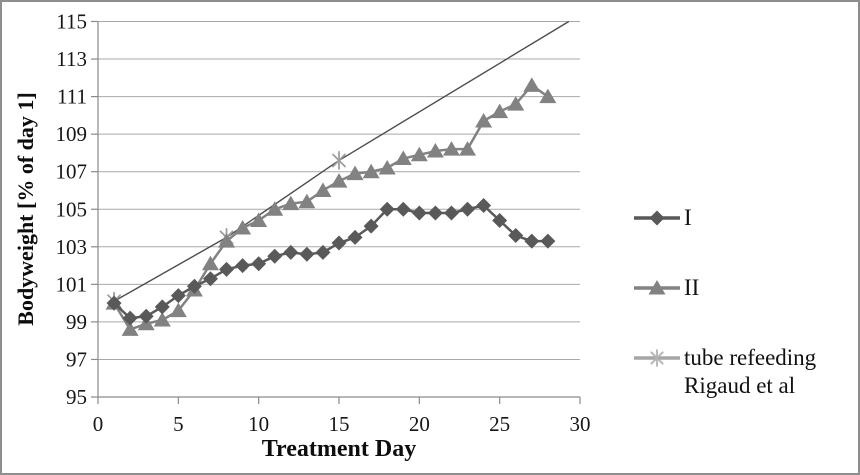  I want to click on legend: I II tube refeeding Rigaud et al, so click(745, 302).